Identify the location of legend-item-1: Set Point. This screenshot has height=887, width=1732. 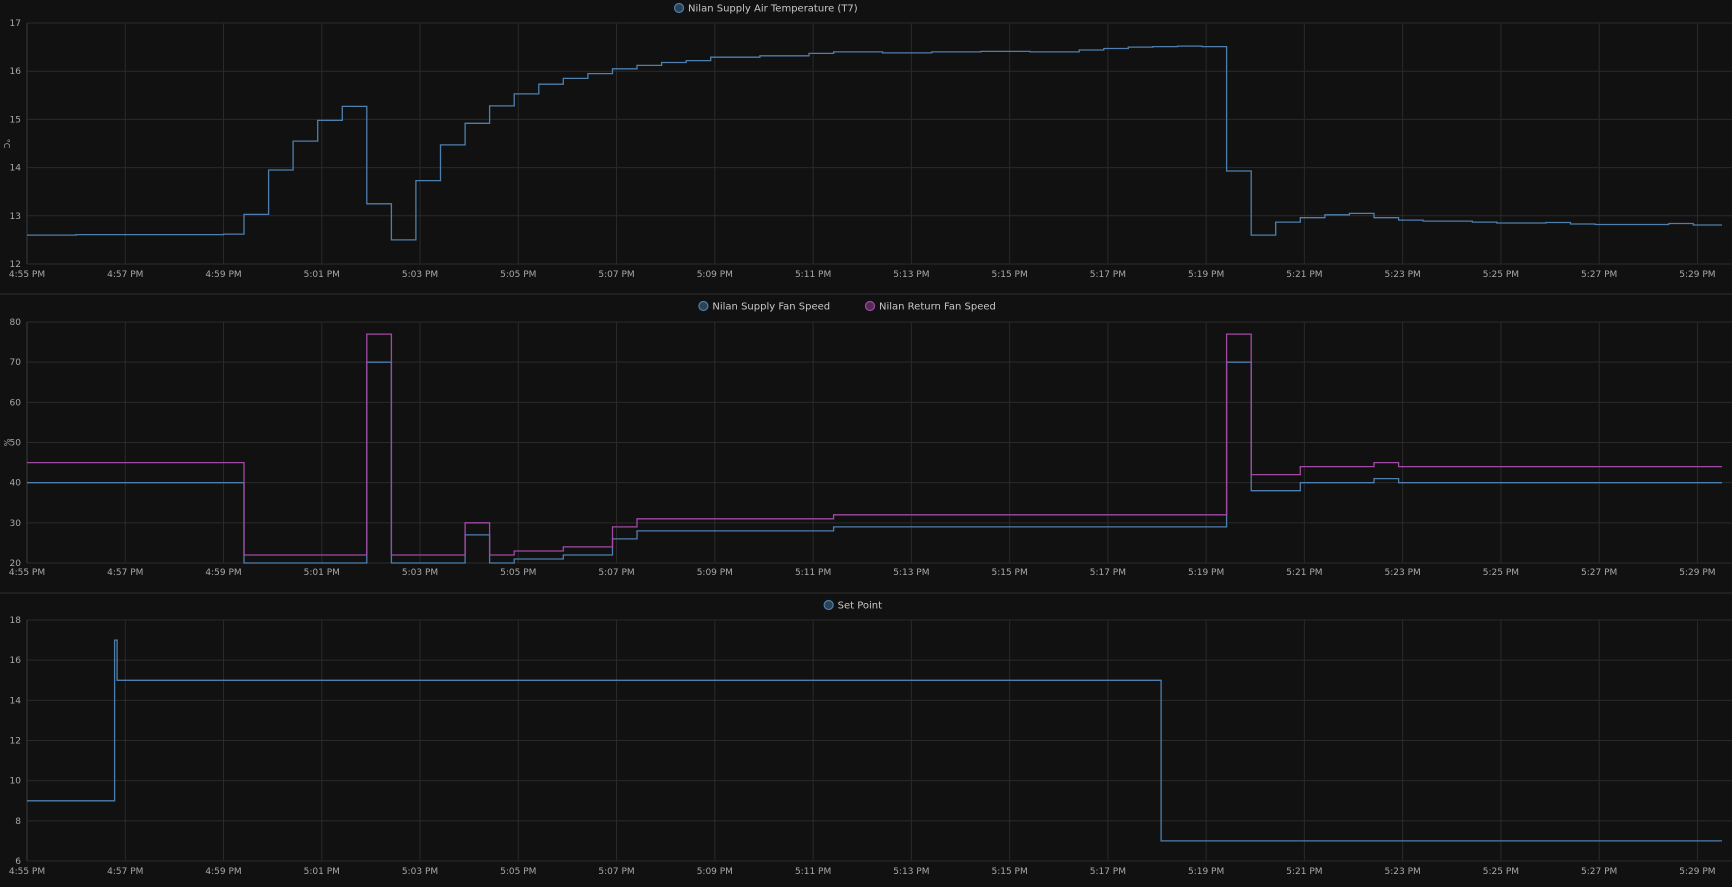
(853, 605).